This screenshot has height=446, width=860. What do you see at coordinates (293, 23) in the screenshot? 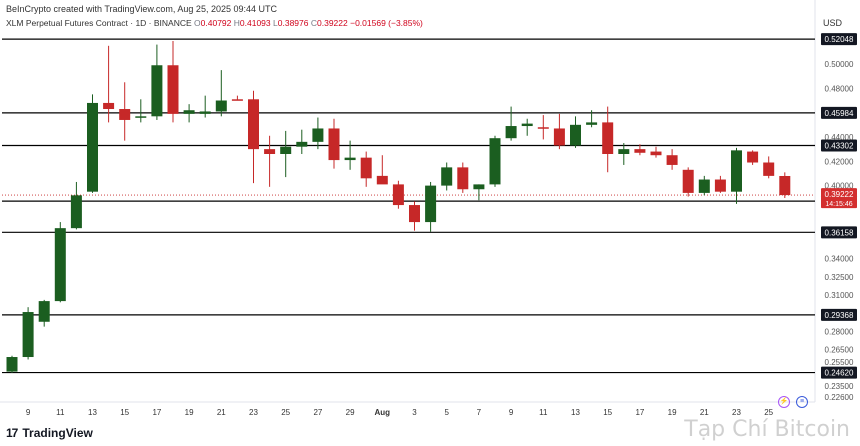
I see `low-value: 0.38976` at bounding box center [293, 23].